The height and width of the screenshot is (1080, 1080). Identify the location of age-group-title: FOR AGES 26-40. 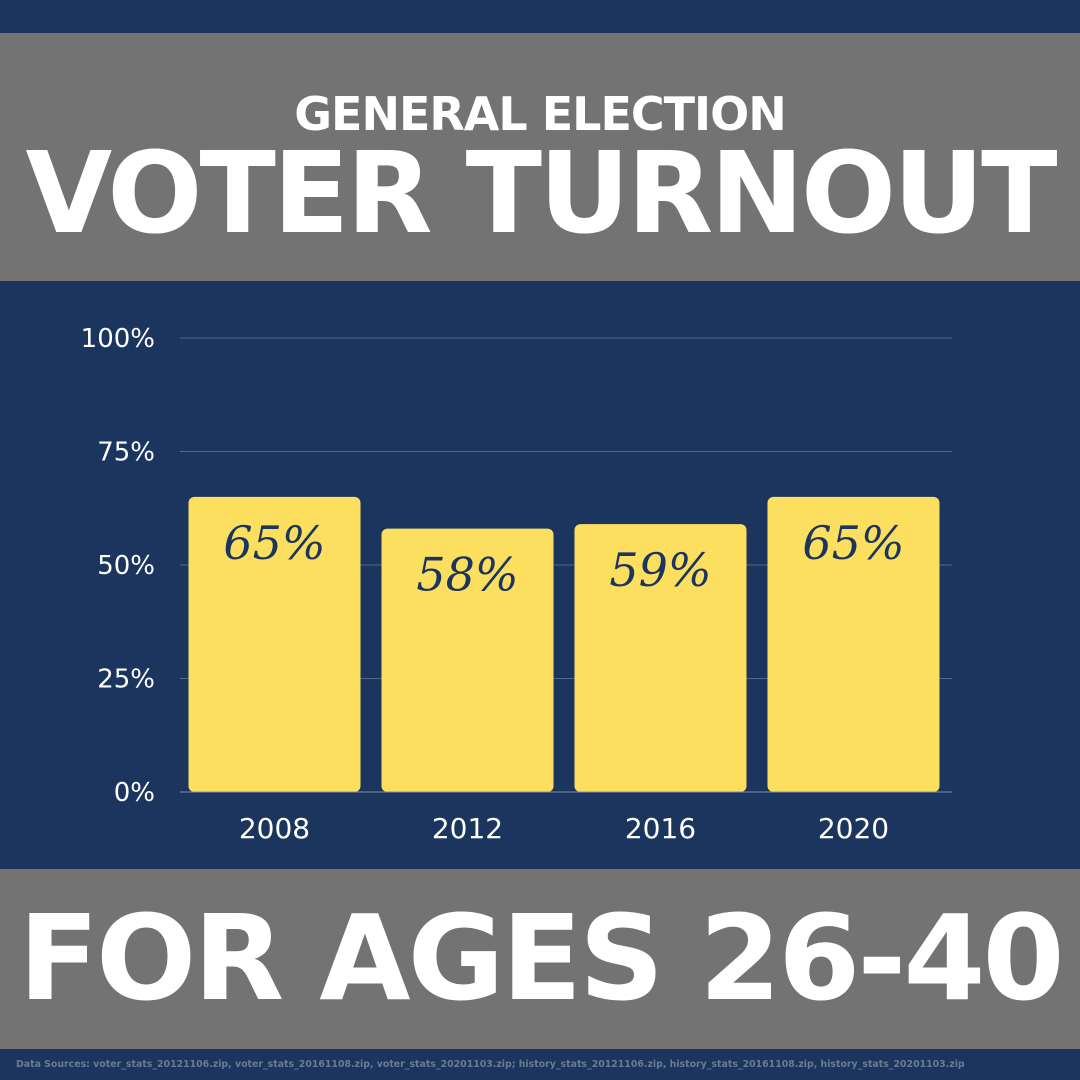
(541, 958).